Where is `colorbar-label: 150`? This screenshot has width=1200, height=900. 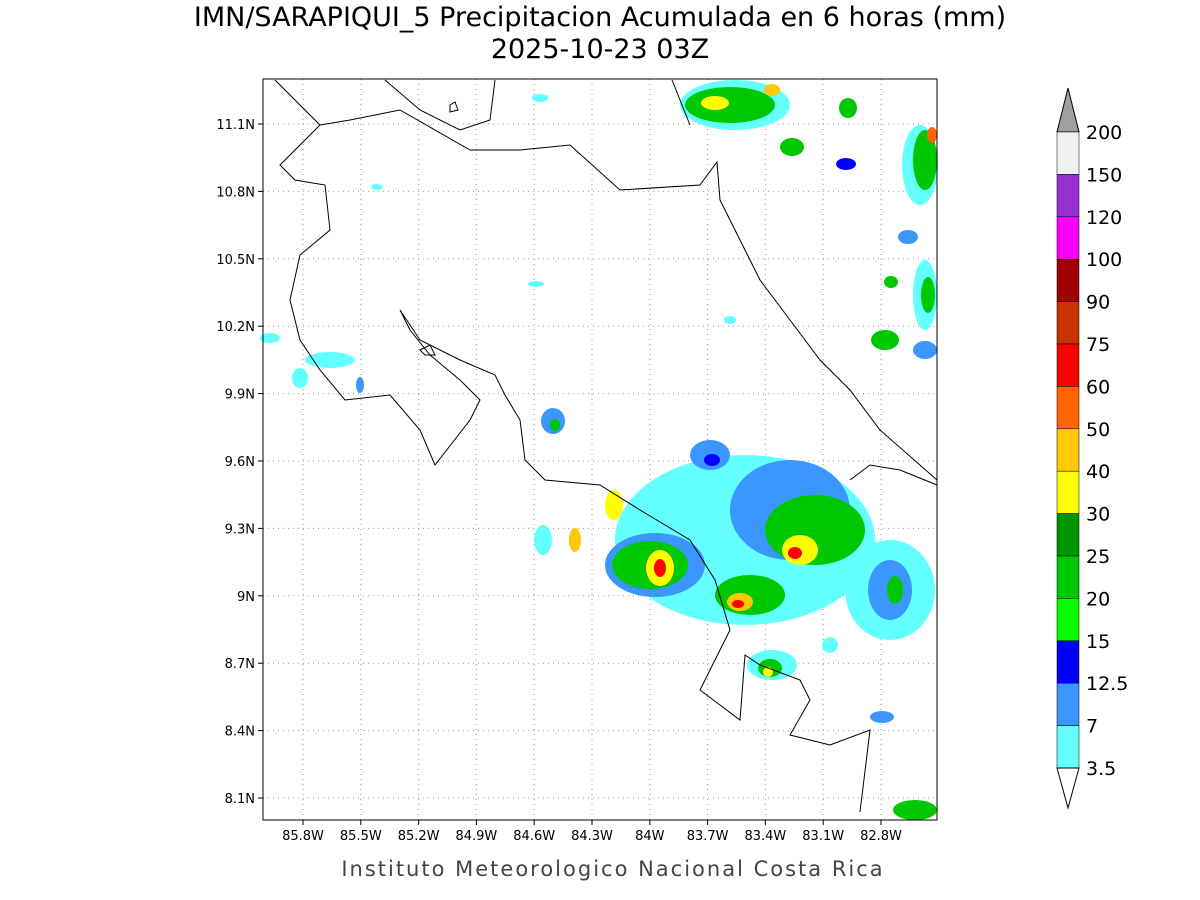 colorbar-label: 150 is located at coordinates (1104, 175).